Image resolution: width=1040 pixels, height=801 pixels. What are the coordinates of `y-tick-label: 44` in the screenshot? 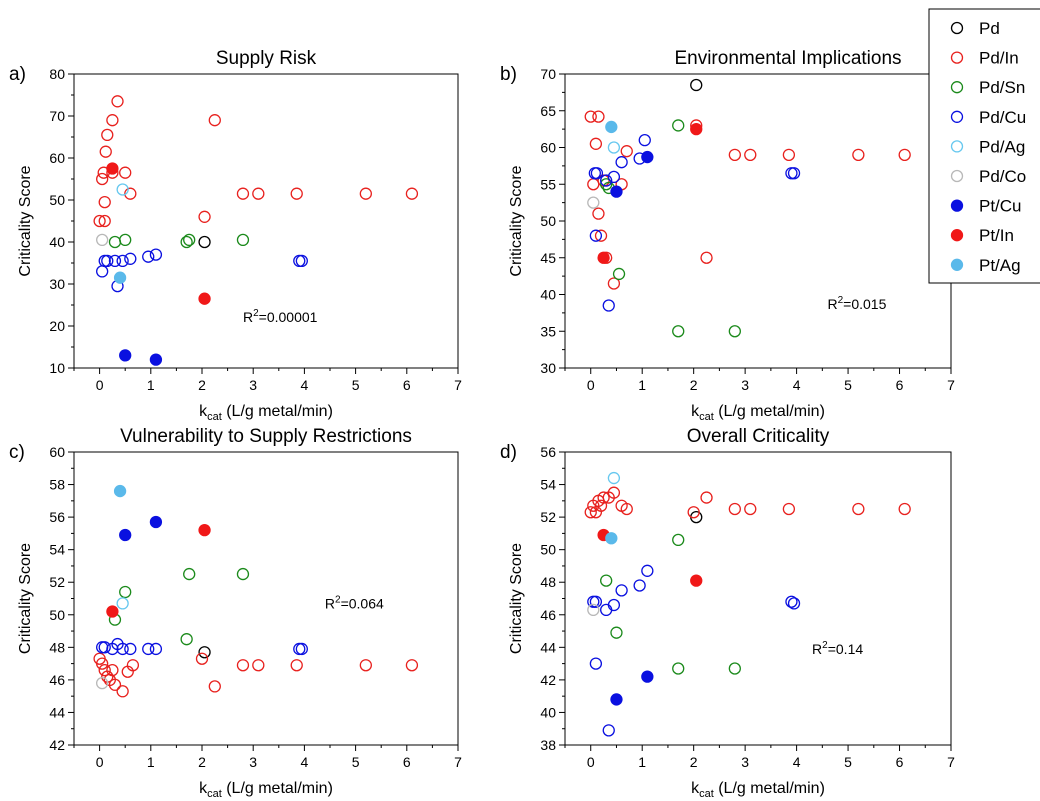 It's located at (57, 712).